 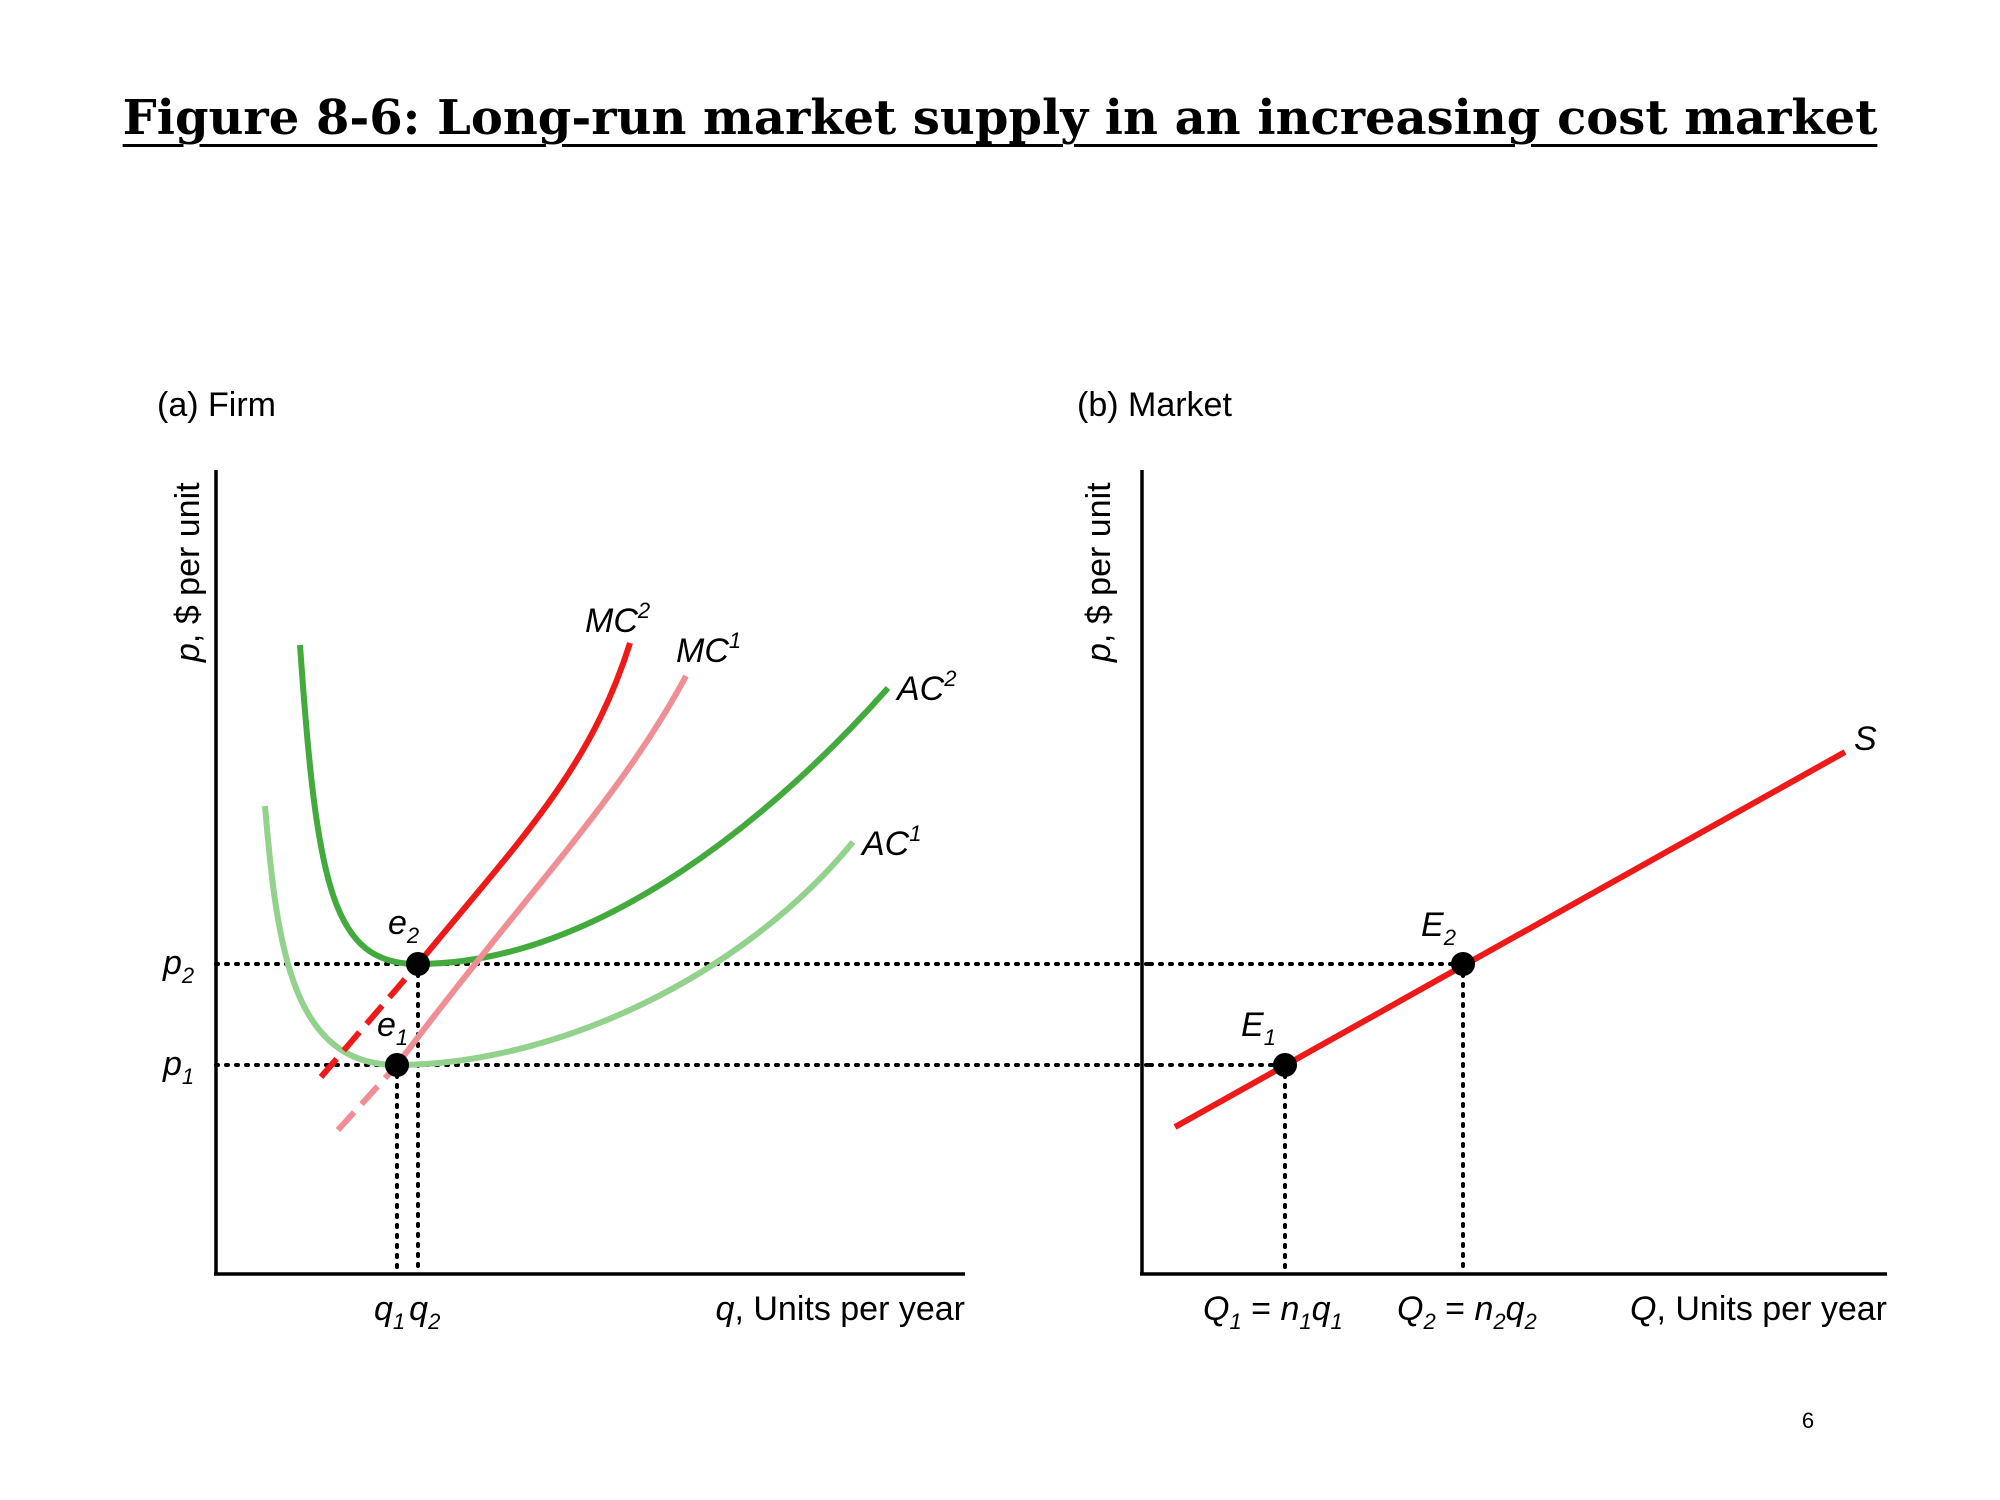 What do you see at coordinates (524, 804) in the screenshot?
I see `mc2-curve` at bounding box center [524, 804].